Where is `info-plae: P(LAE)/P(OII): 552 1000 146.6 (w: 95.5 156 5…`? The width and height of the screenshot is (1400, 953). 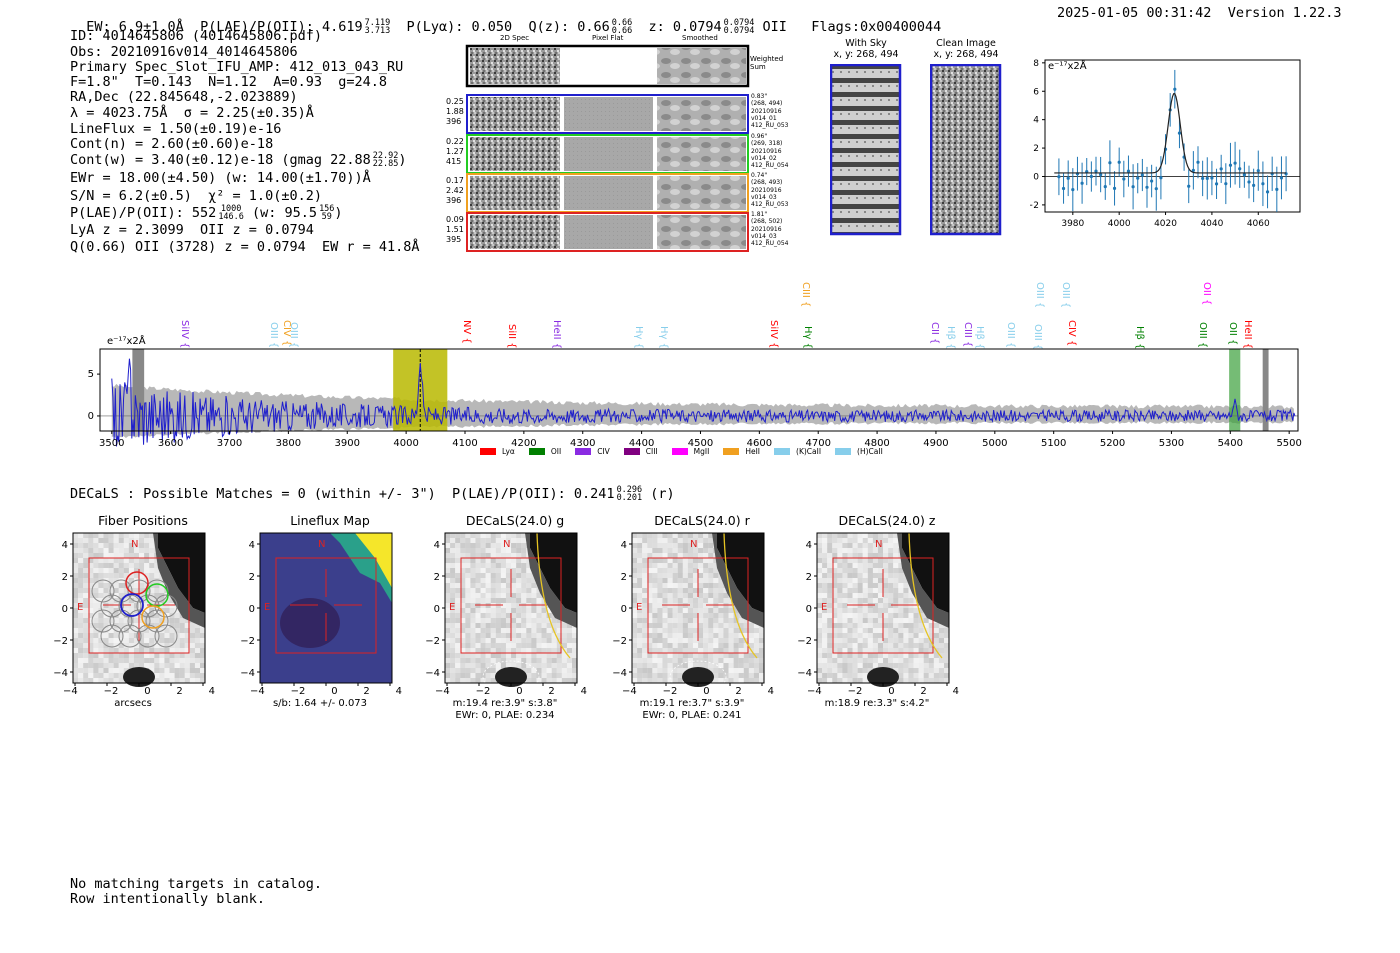
info-plae: P(LAE)/P(OII): 552 1000 146.6 (w: 95.5 156 5… is located at coordinates (206, 213).